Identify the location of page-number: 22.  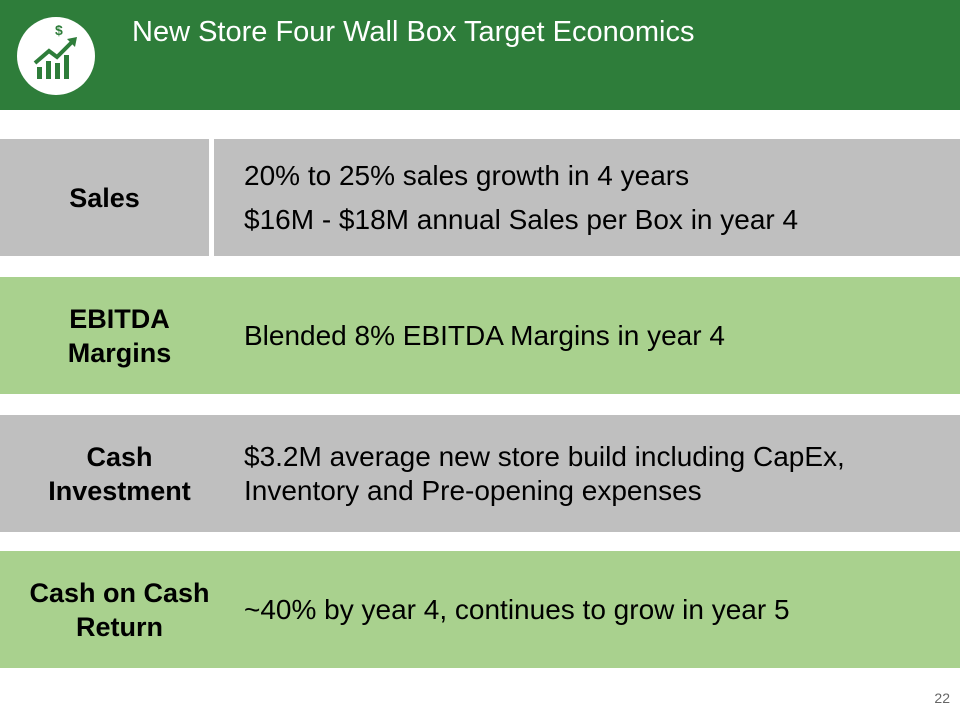
(942, 698).